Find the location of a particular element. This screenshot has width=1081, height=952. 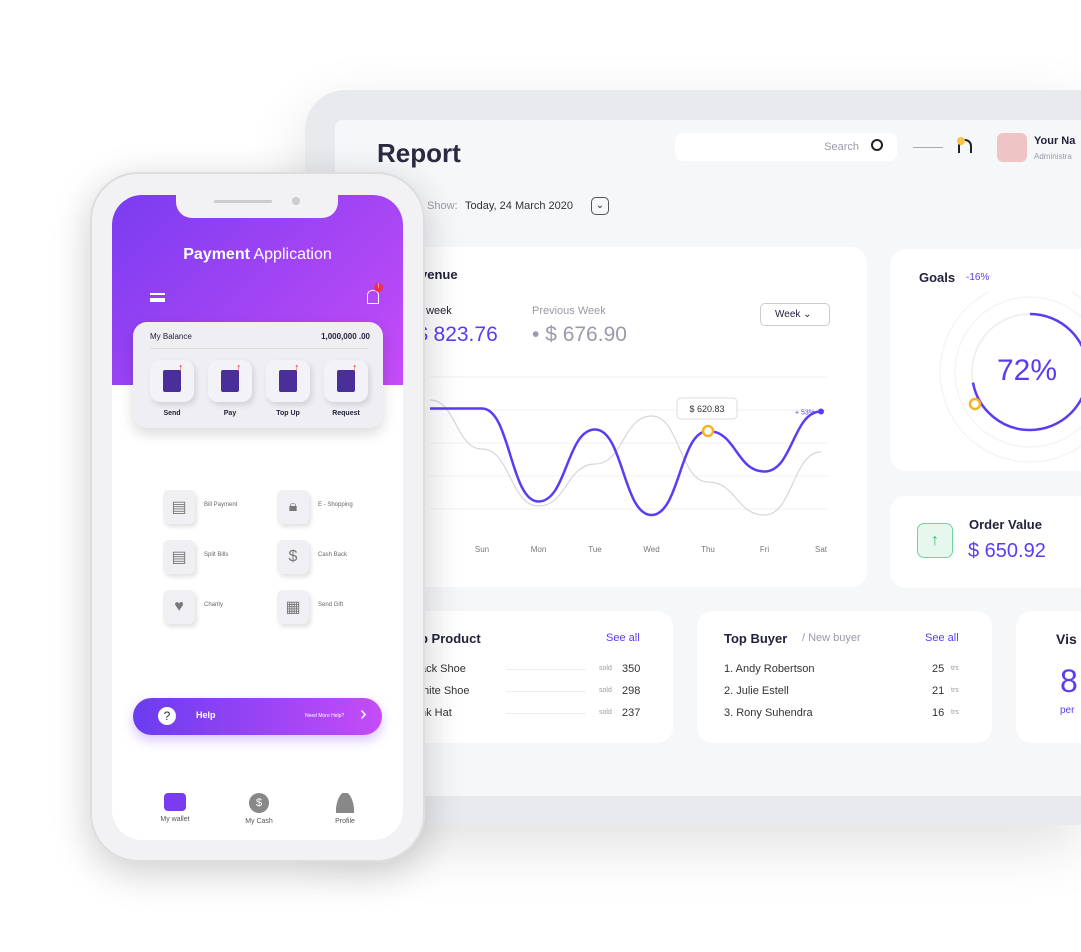

order-value-amount: $ 650.92 is located at coordinates (1007, 551).